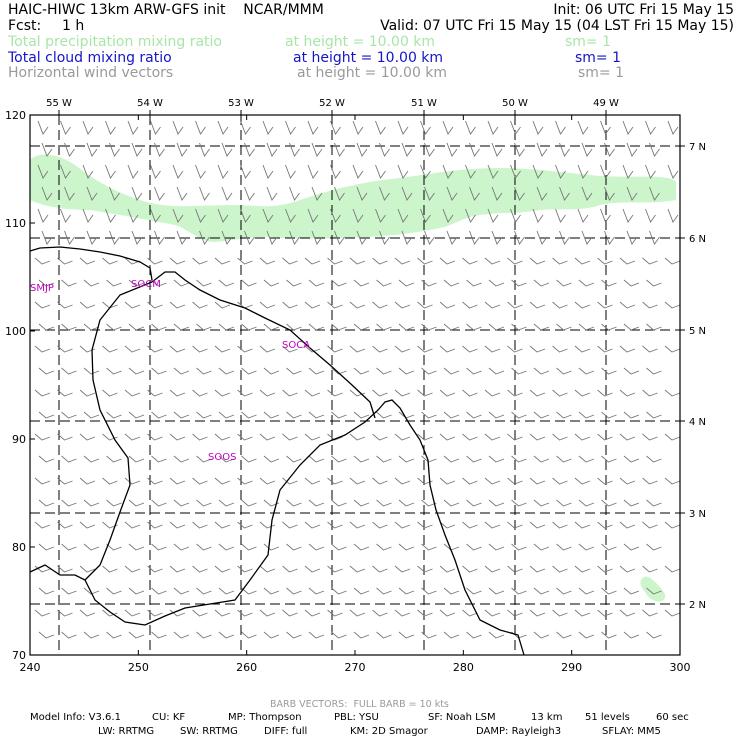  I want to click on footer-diff: DIFF: full, so click(286, 731).